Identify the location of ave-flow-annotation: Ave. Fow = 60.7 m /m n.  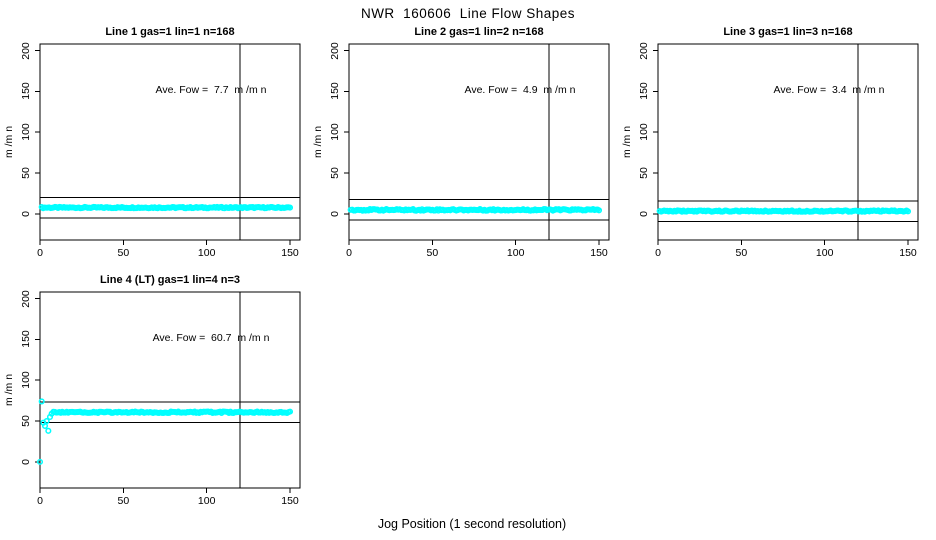
(211, 337).